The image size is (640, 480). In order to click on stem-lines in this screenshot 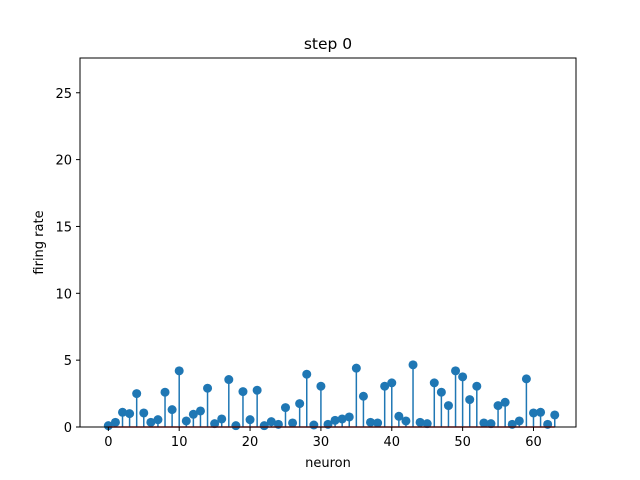, I will do `click(331, 395)`.